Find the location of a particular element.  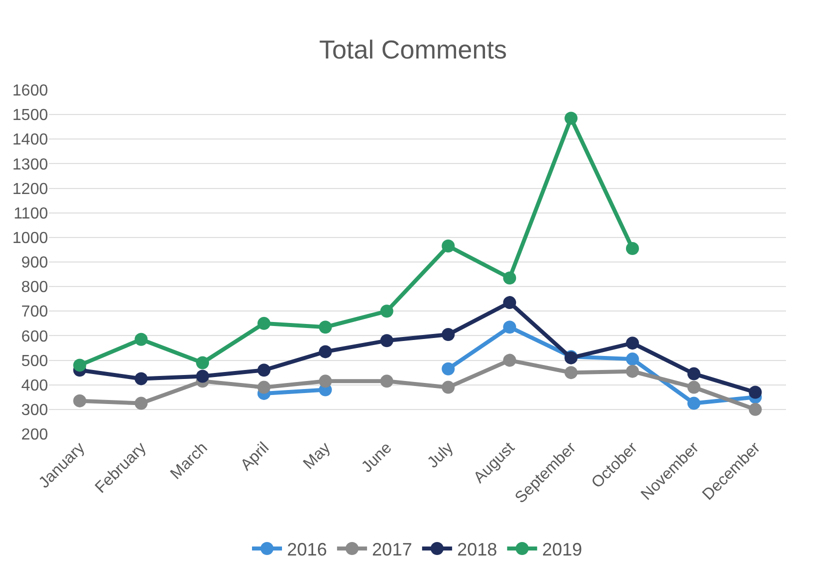

y-tick-label: 400 is located at coordinates (34, 385).